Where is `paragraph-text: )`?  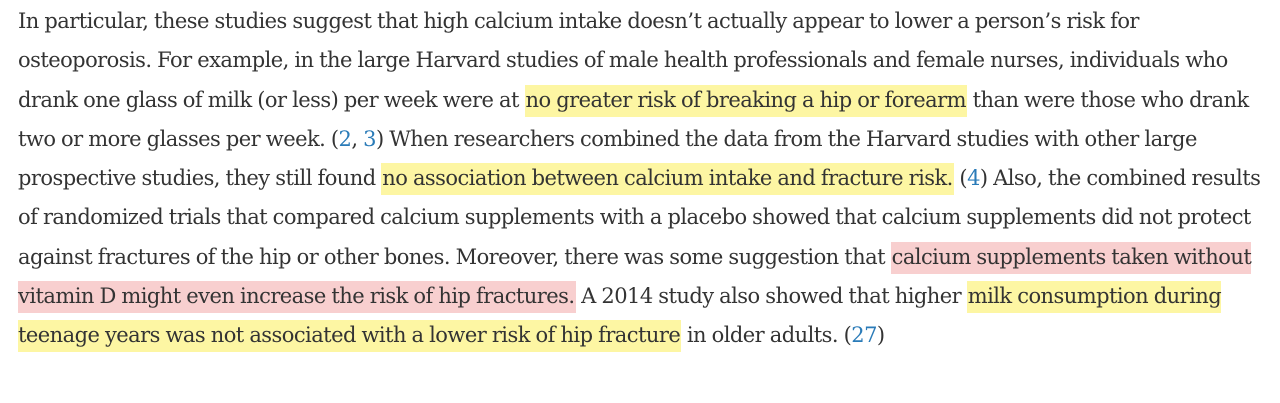 paragraph-text: ) is located at coordinates (880, 335).